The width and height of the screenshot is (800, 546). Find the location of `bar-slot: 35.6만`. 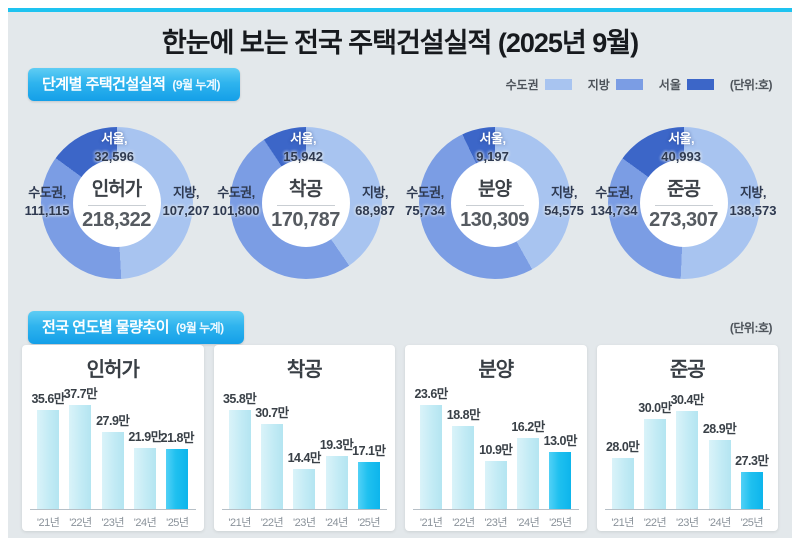

bar-slot: 35.6만 is located at coordinates (48, 446).